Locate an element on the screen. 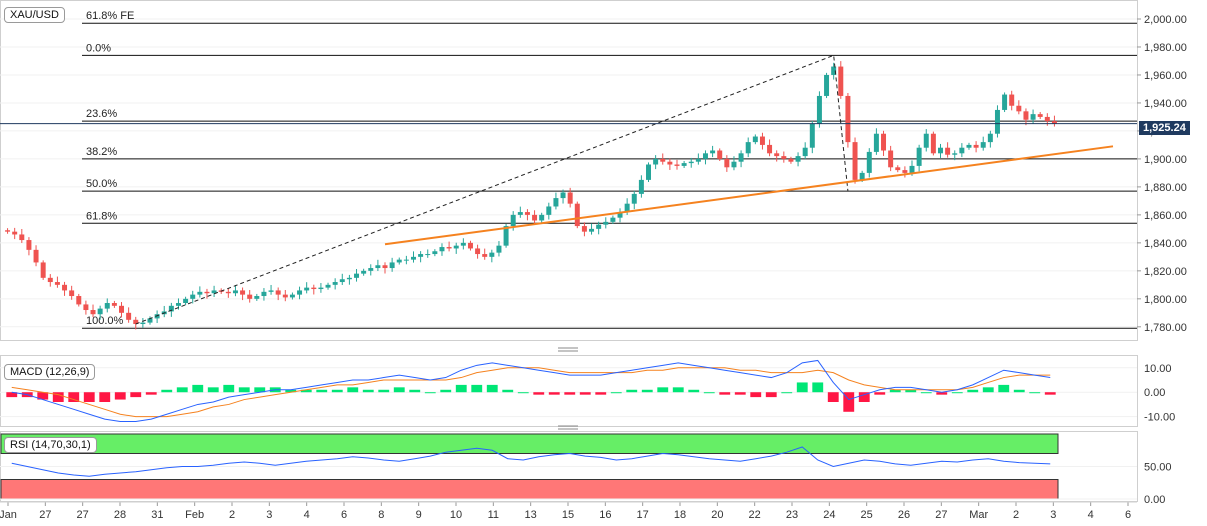 The width and height of the screenshot is (1207, 526). rsi-tick-label: 0.00 is located at coordinates (1154, 500).